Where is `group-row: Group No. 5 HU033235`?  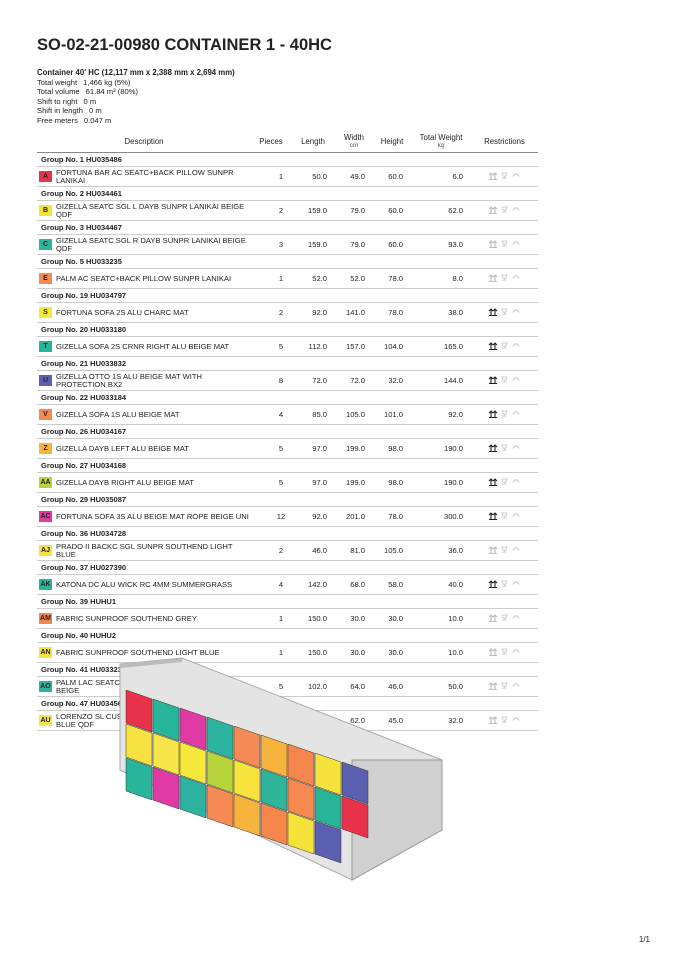
group-row: Group No. 5 HU033235 is located at coordinates (287, 262).